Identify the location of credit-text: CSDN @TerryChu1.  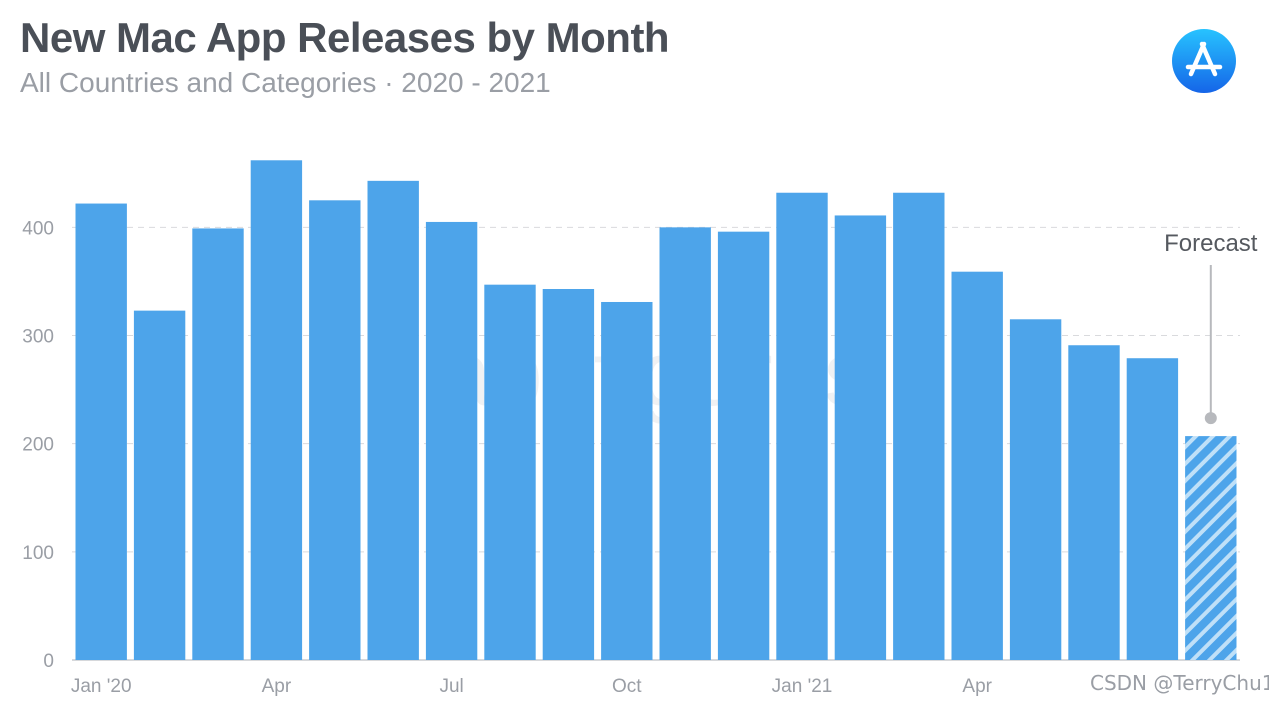
(1179, 683).